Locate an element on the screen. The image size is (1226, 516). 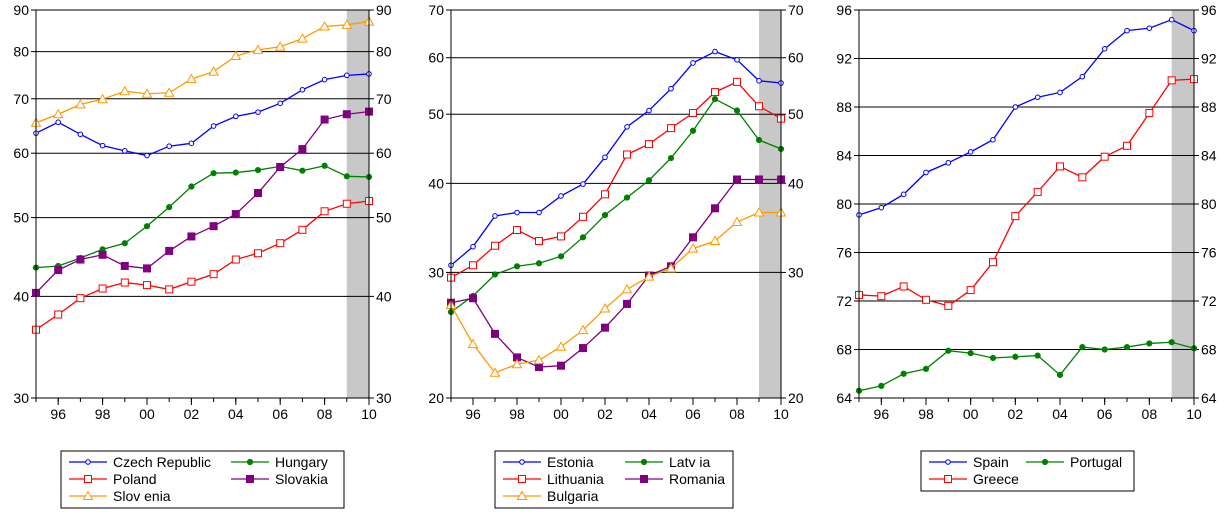
legend-entry: Lithuania is located at coordinates (553, 479).